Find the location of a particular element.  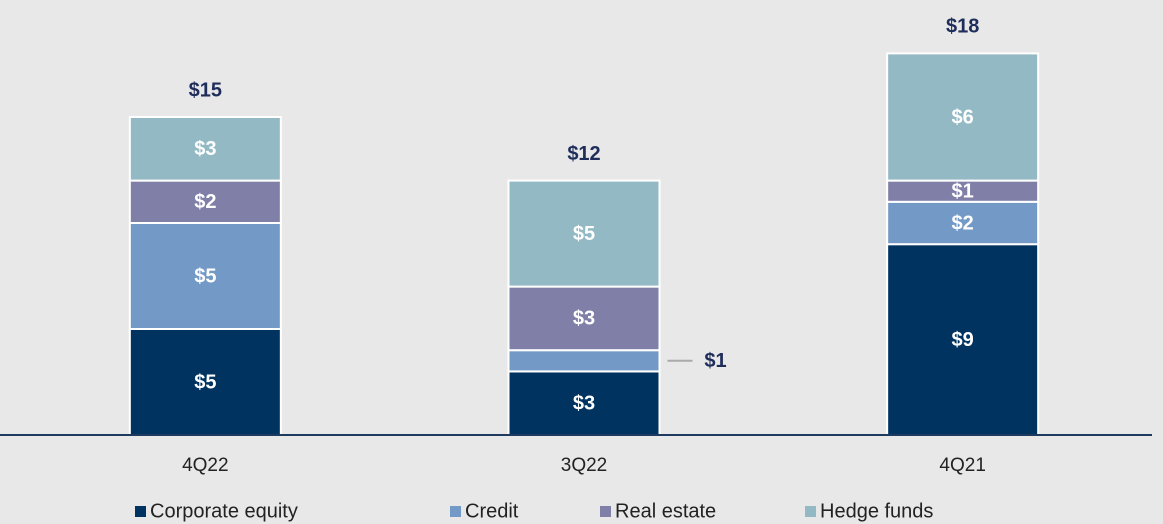

total-label: $12 is located at coordinates (583, 154).